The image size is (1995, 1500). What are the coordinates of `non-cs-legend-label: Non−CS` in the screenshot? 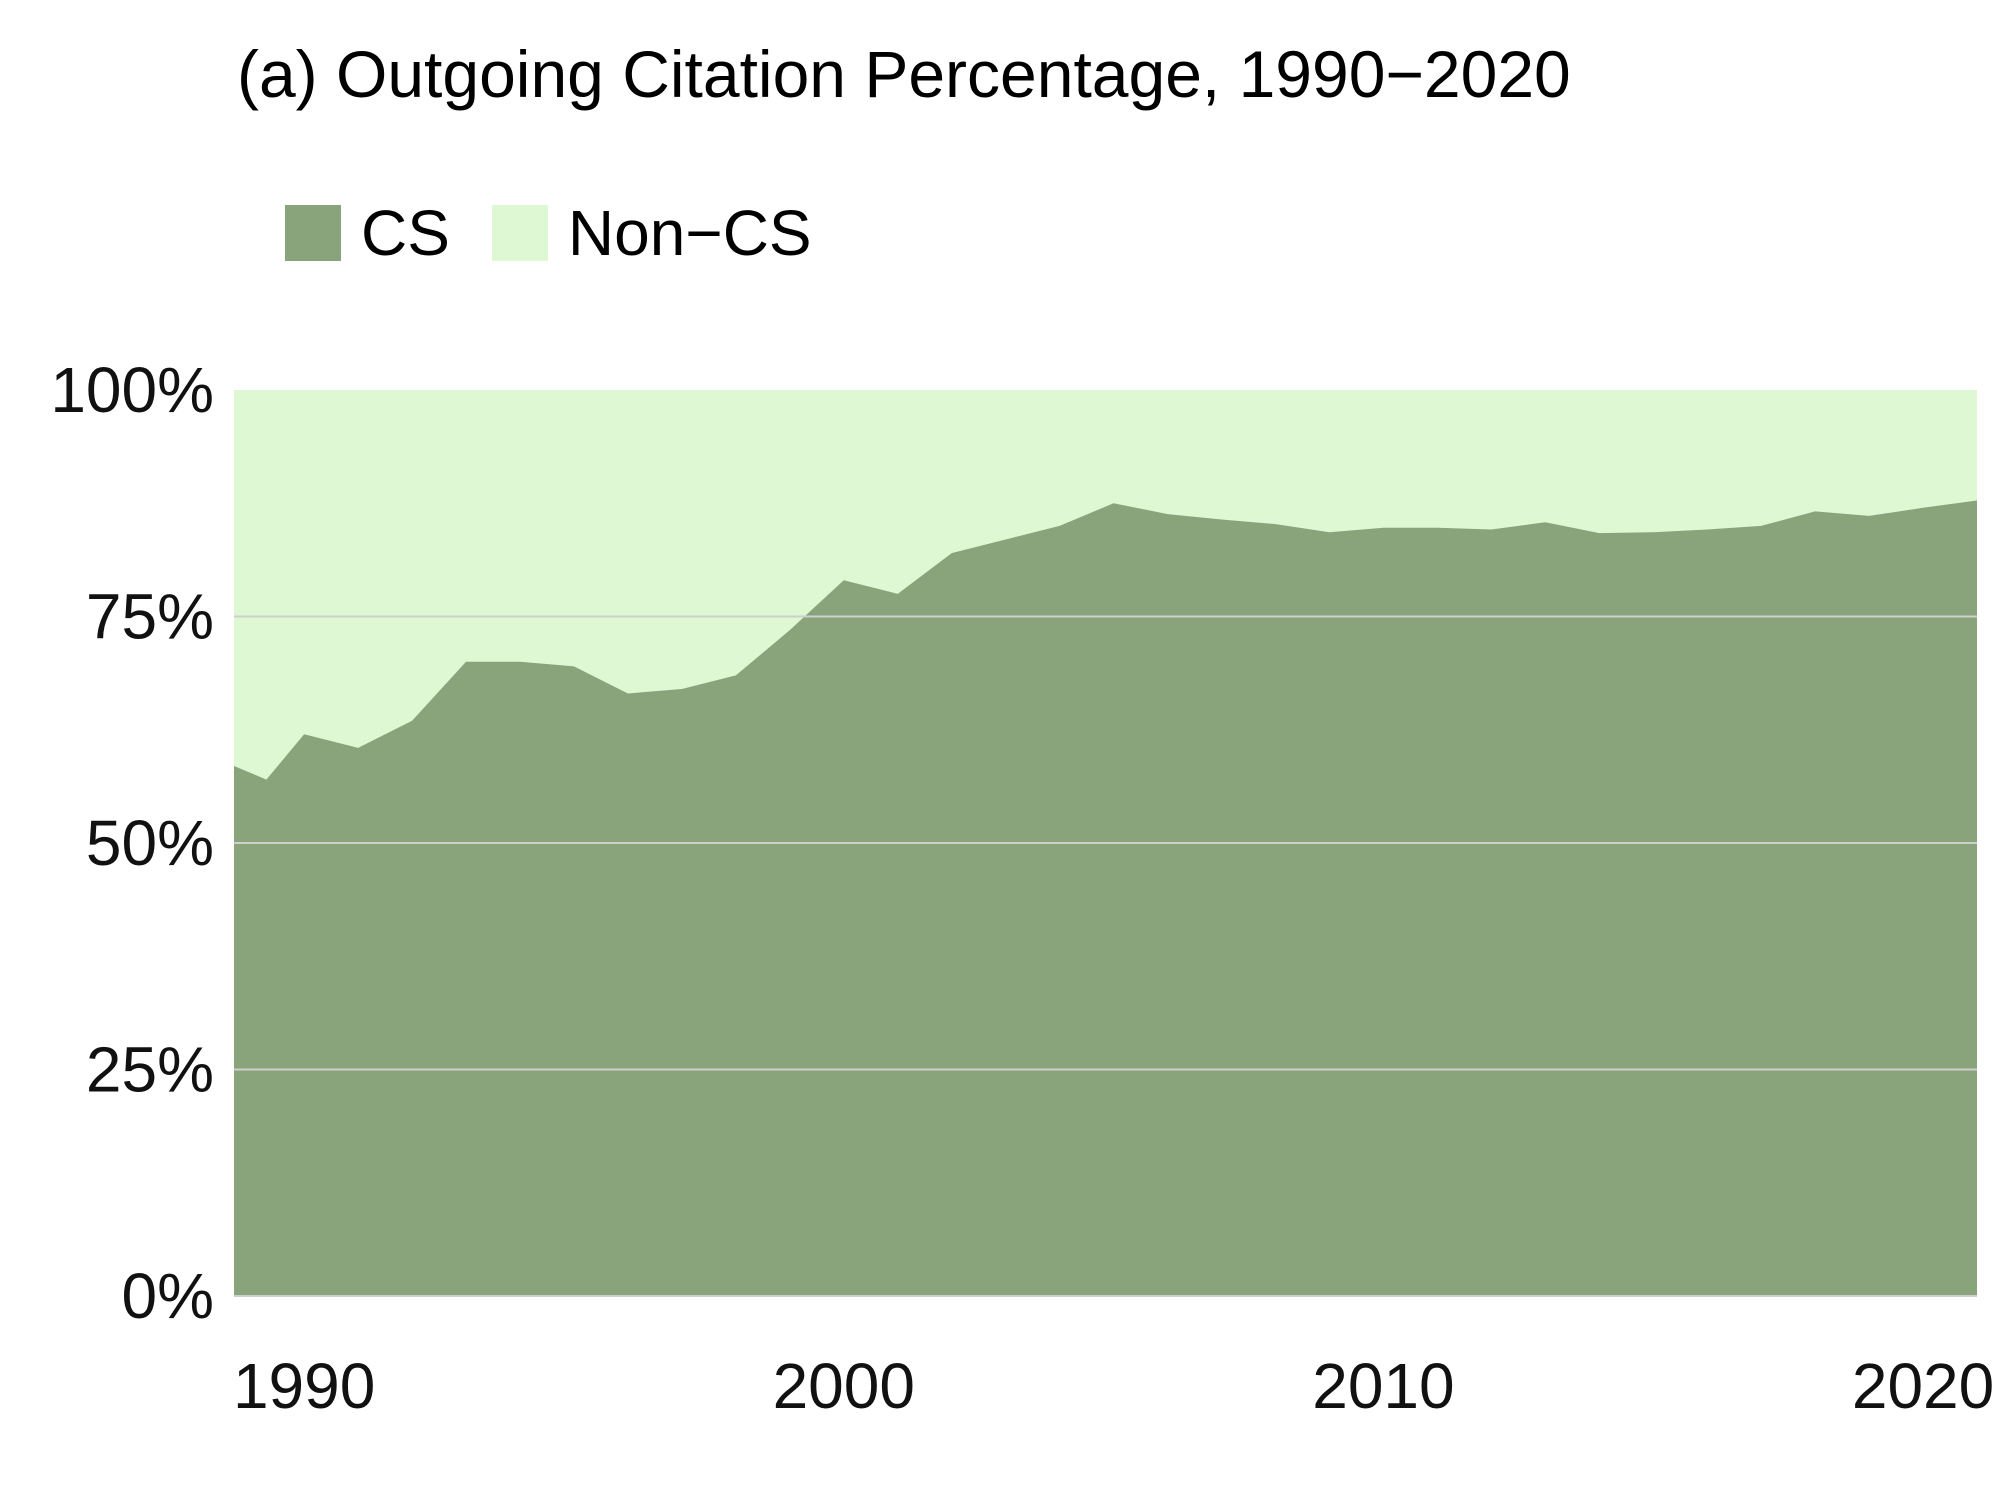 It's located at (689, 233).